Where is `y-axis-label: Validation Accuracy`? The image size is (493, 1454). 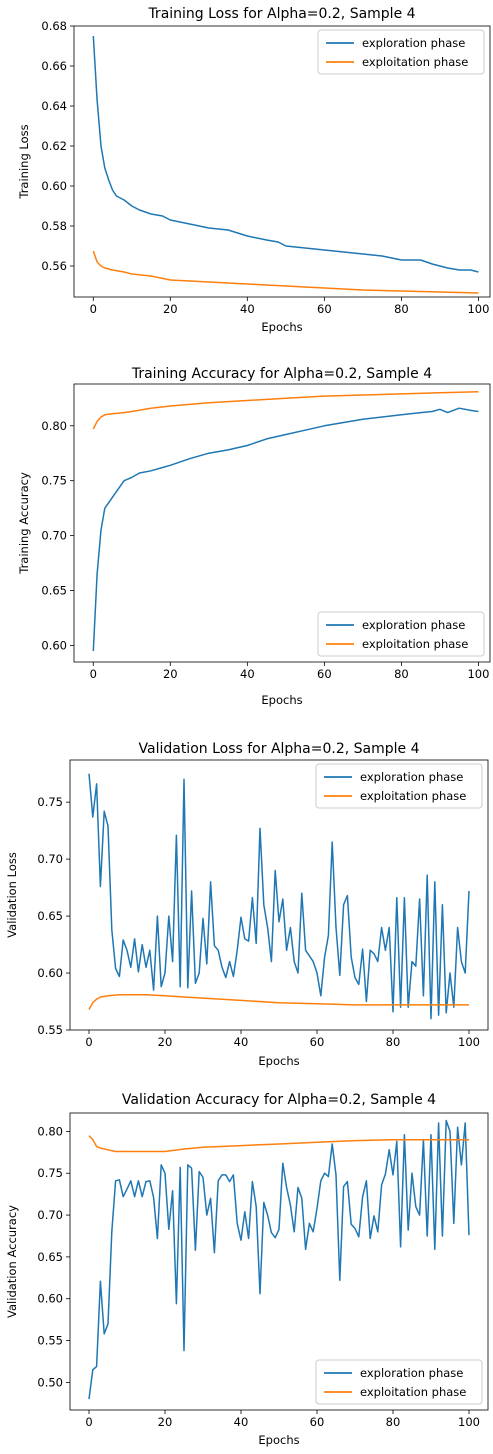
y-axis-label: Validation Accuracy is located at coordinates (12, 1261).